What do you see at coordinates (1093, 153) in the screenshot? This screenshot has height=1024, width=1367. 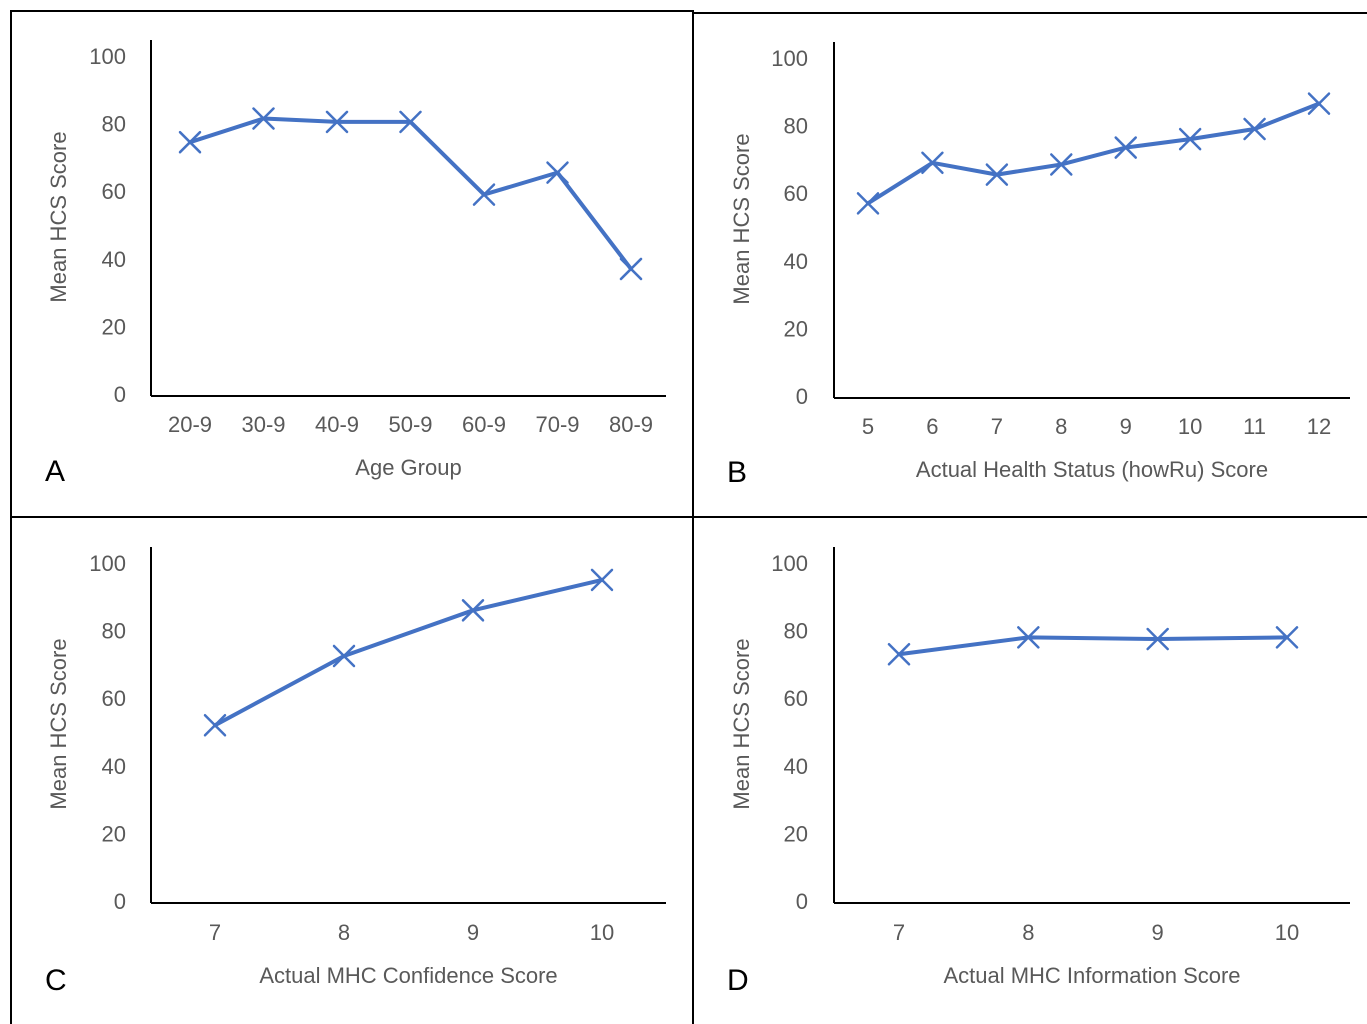 I see `panel-b-series-line` at bounding box center [1093, 153].